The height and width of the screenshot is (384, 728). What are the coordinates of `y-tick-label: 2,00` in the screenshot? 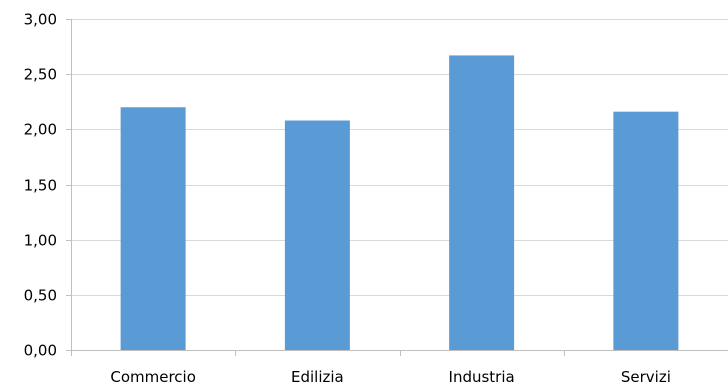 It's located at (40, 130).